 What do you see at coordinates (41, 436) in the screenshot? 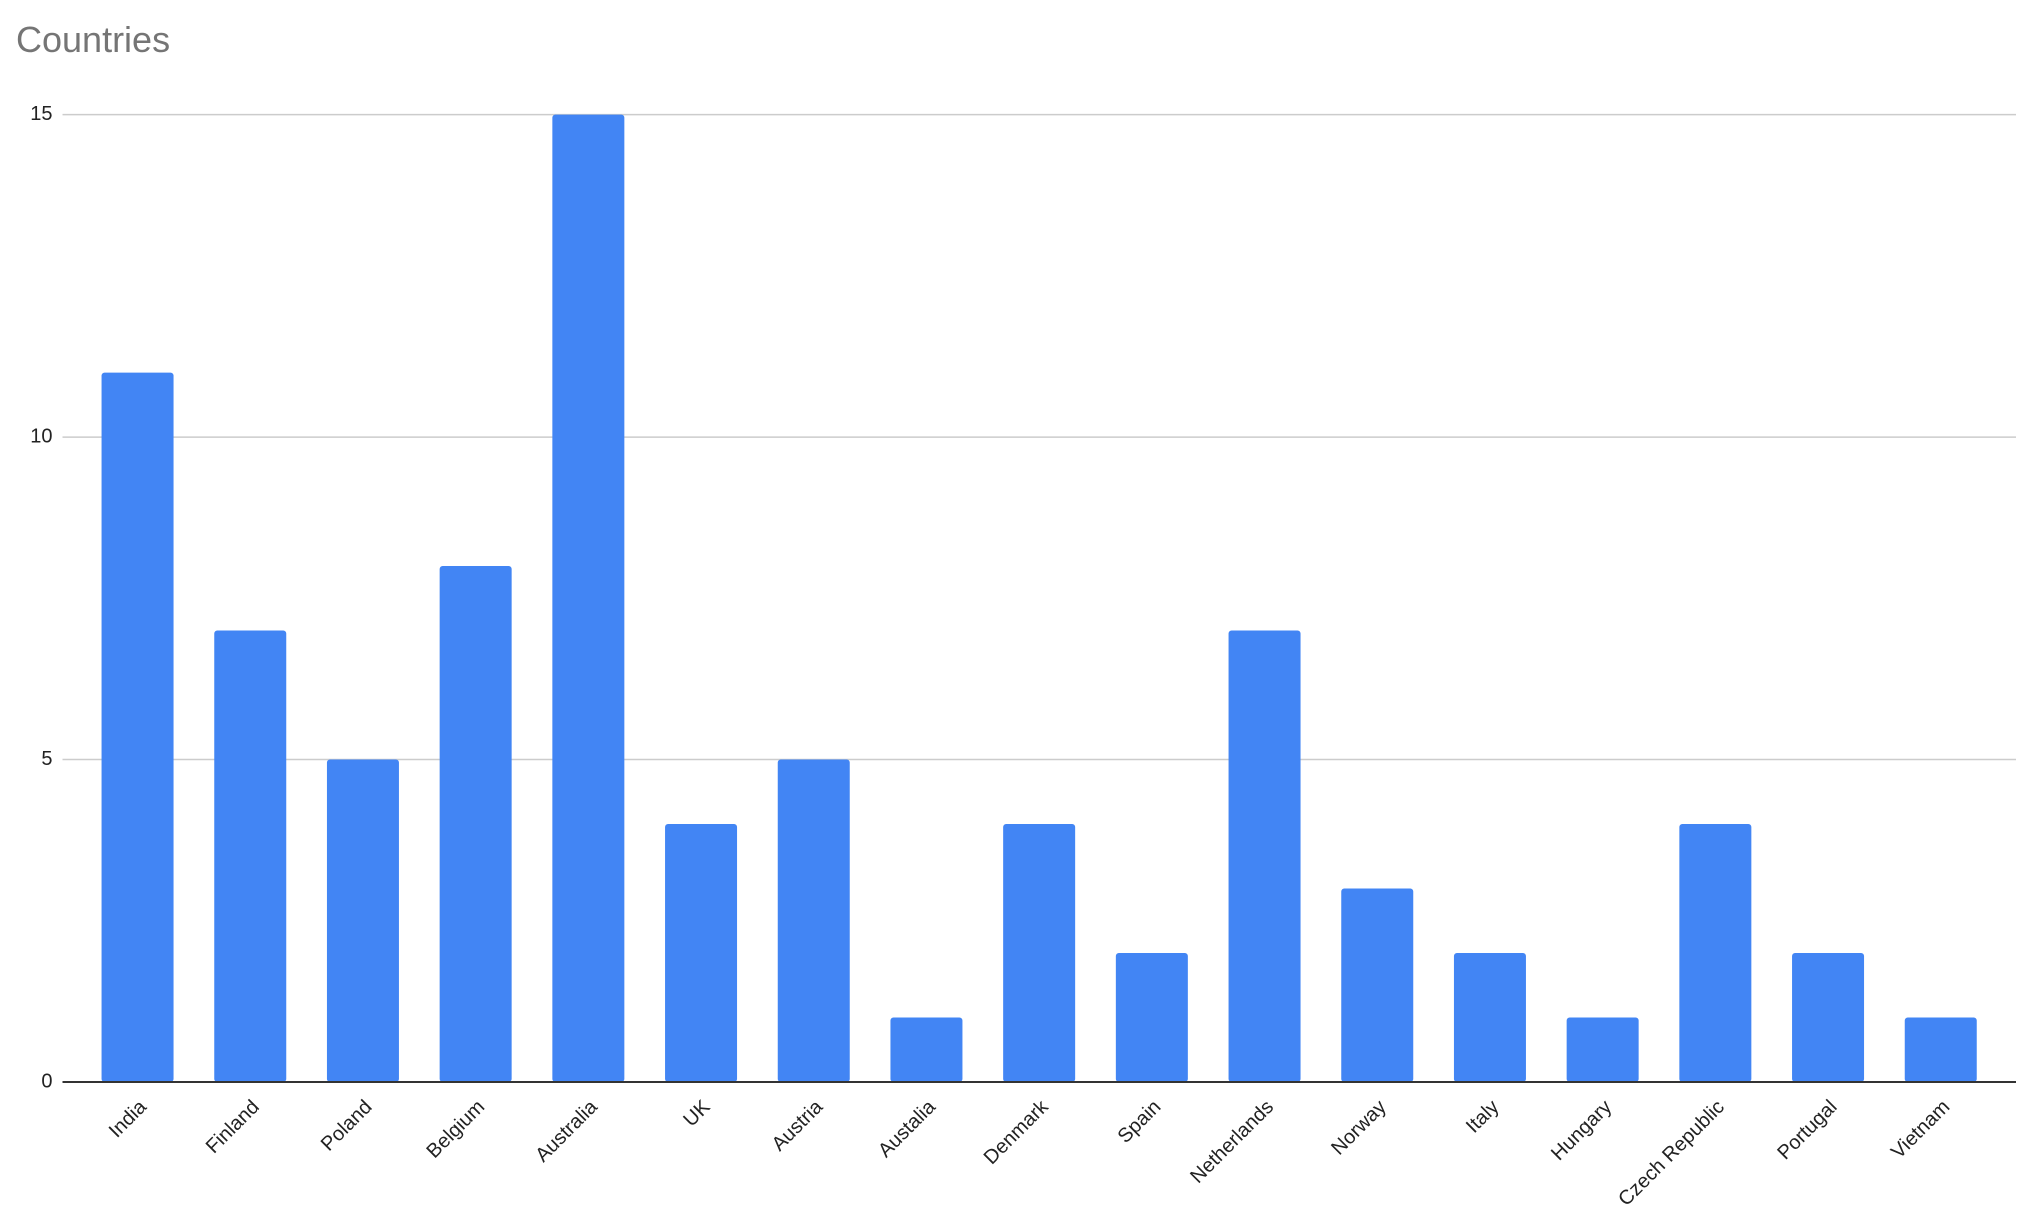
I see `y-tick-label: 10` at bounding box center [41, 436].